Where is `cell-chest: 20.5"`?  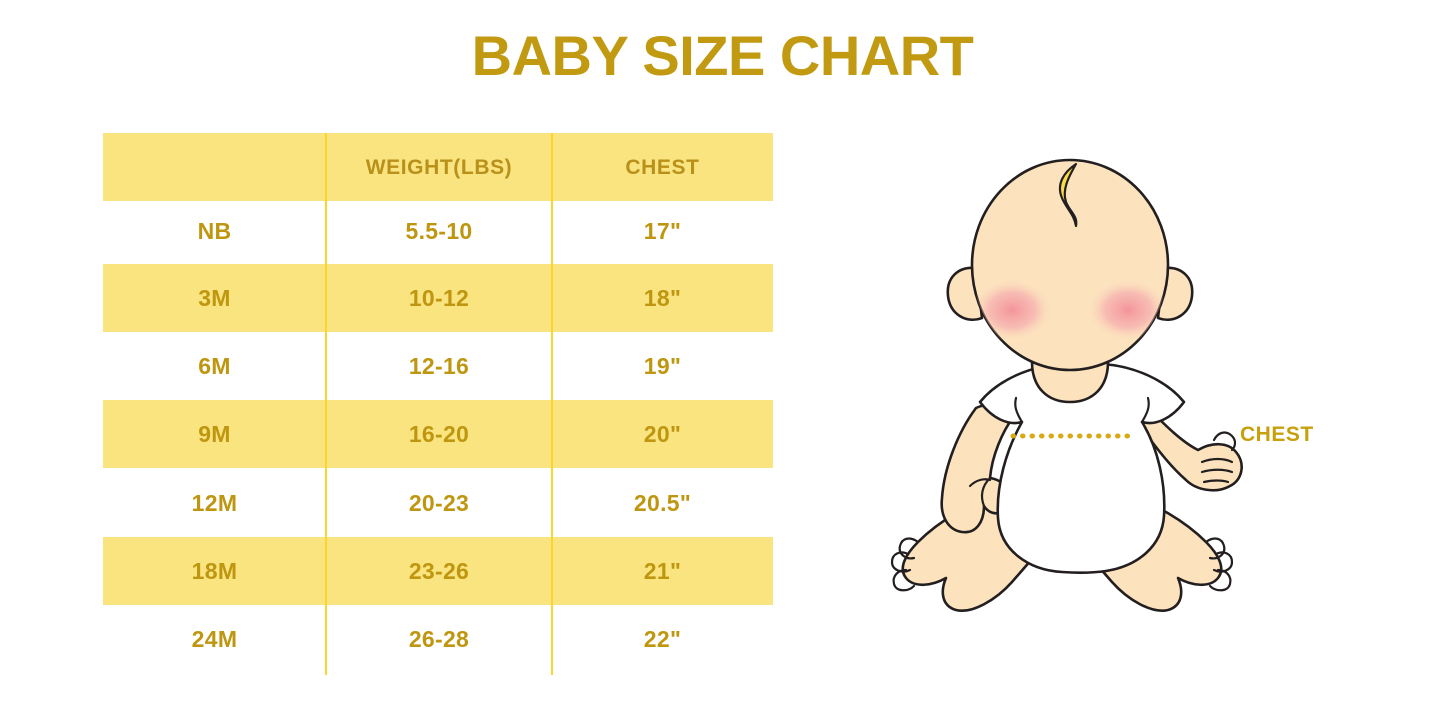 cell-chest: 20.5" is located at coordinates (662, 502).